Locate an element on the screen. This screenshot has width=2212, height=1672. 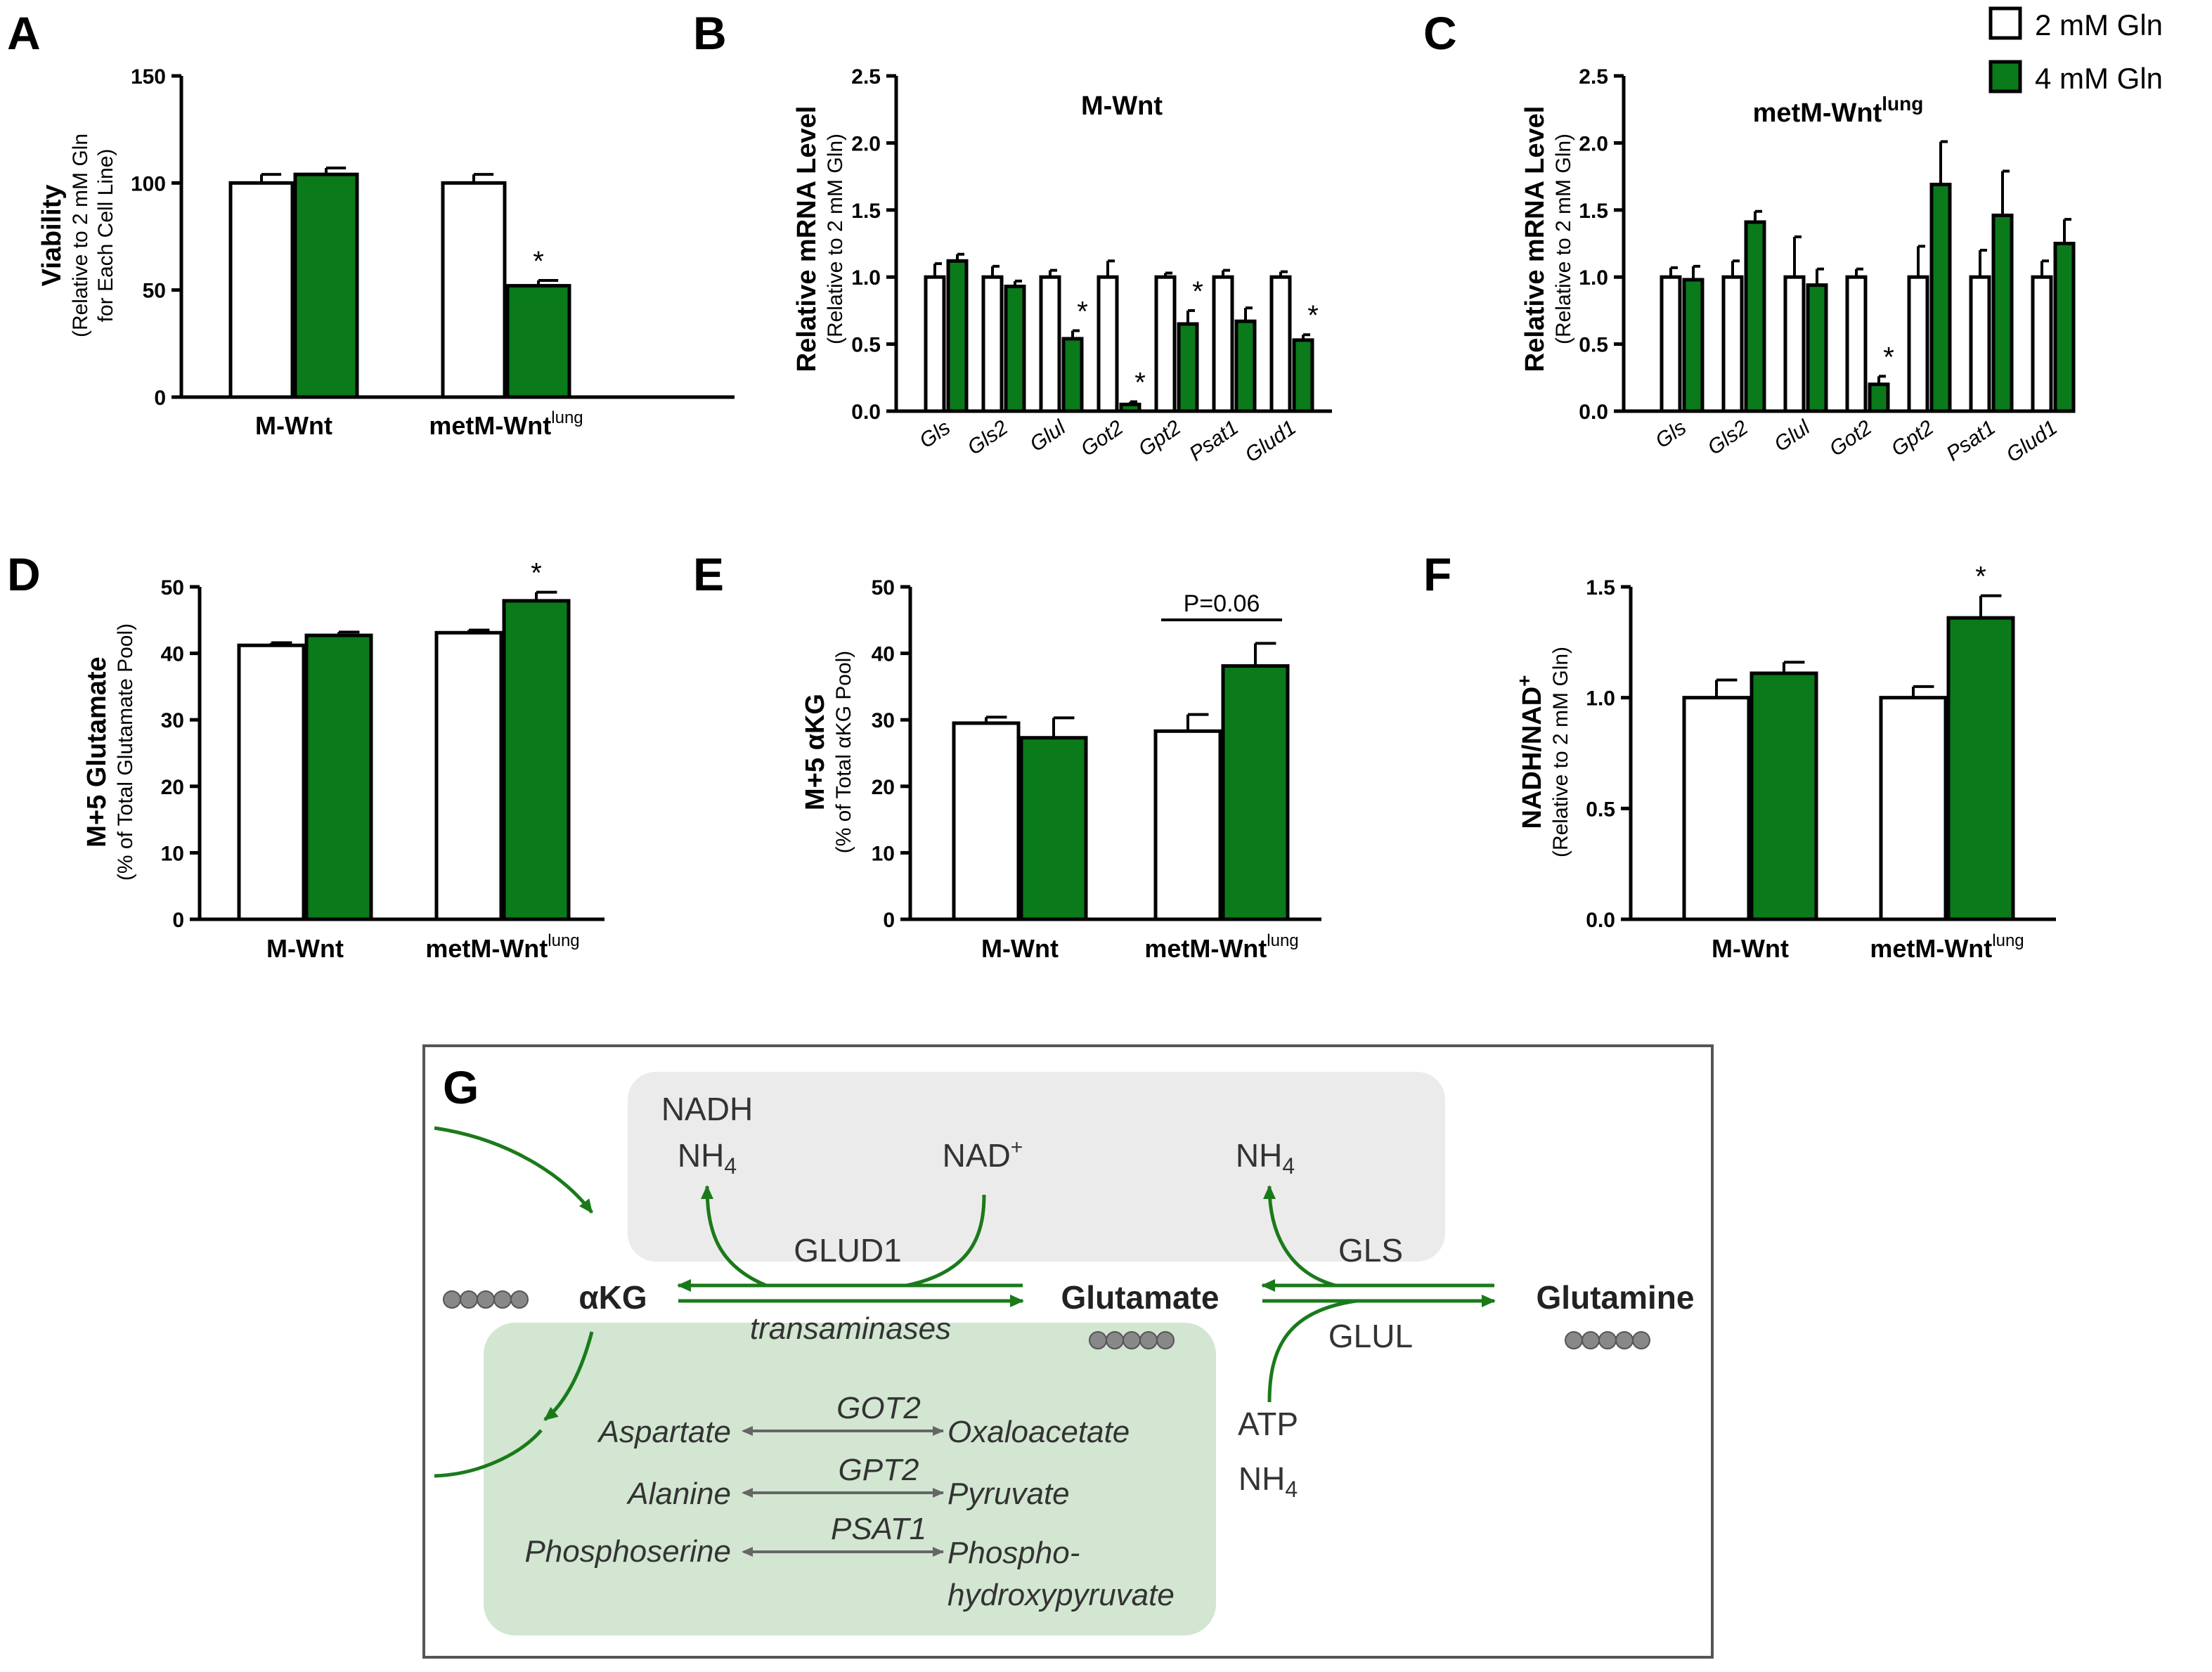
ylabel-a-main: Viability is located at coordinates (52, 235).